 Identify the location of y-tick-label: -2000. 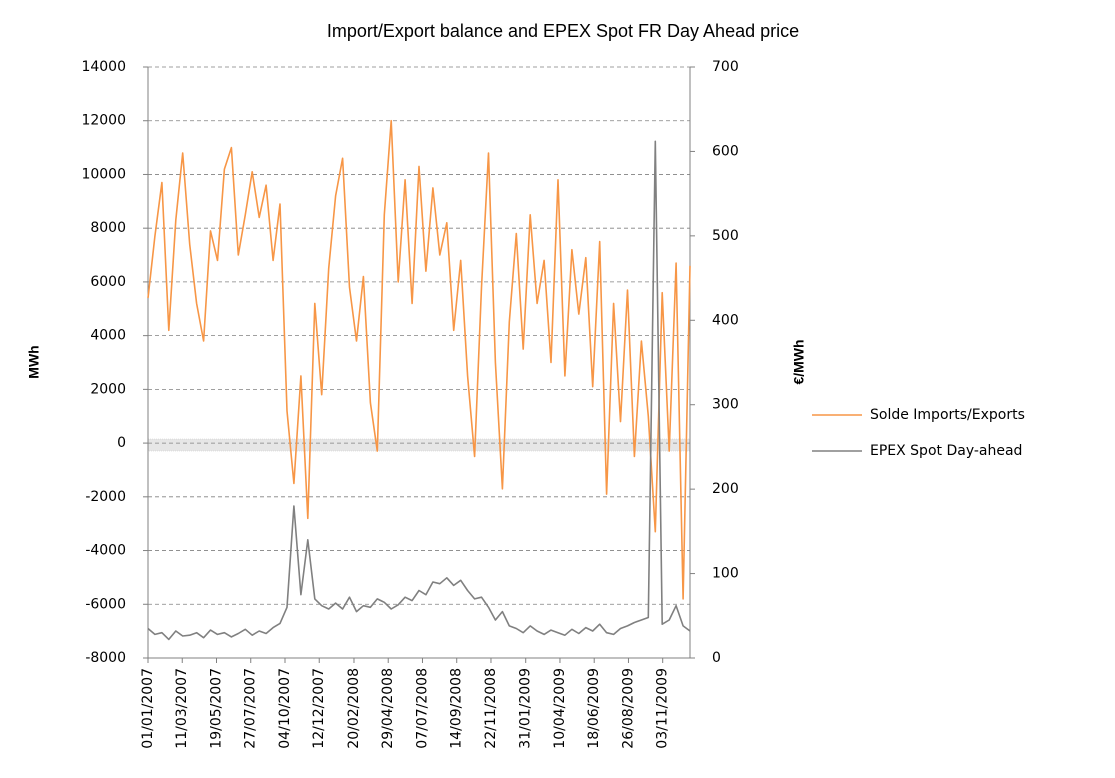
(105, 497).